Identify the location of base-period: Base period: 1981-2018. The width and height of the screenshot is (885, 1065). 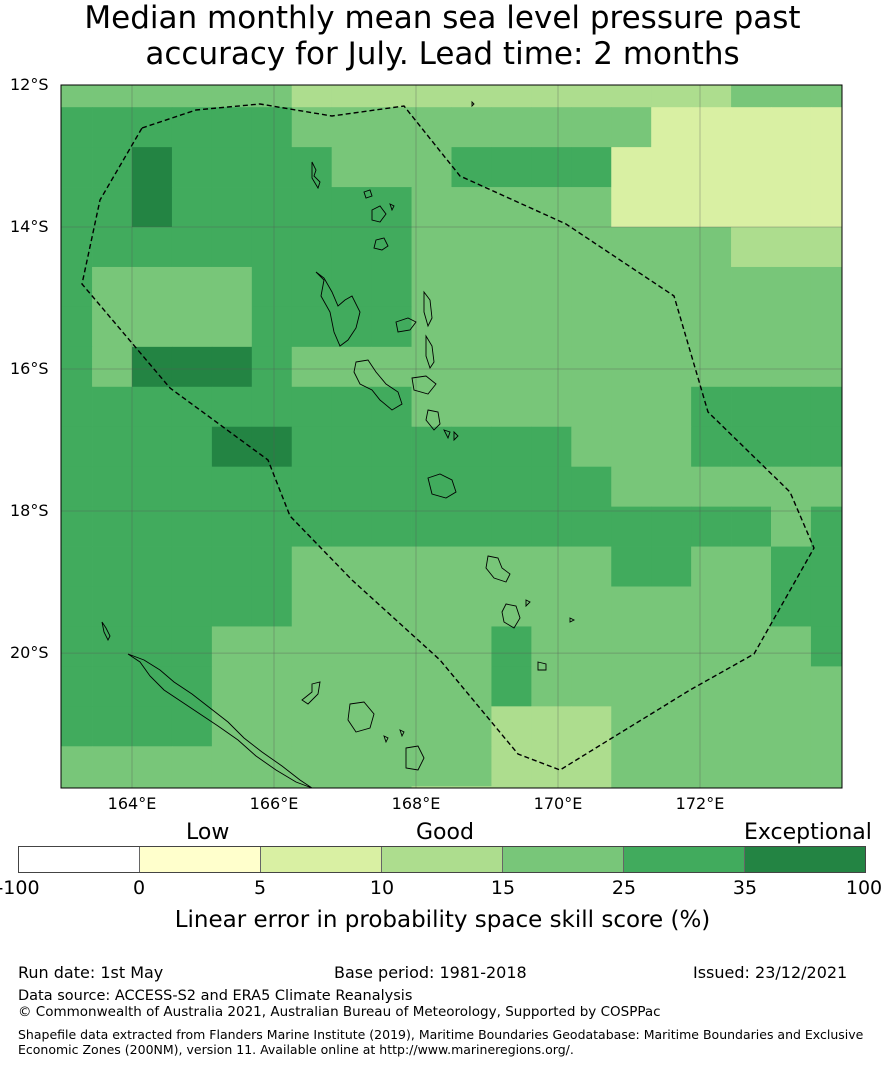
(430, 972).